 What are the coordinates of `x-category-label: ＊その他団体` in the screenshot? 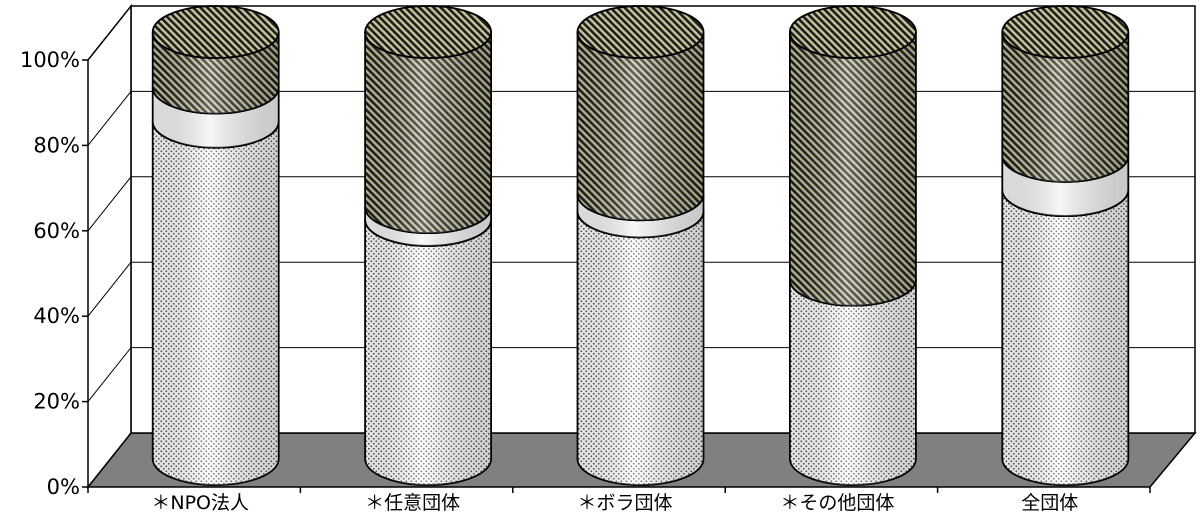 It's located at (837, 503).